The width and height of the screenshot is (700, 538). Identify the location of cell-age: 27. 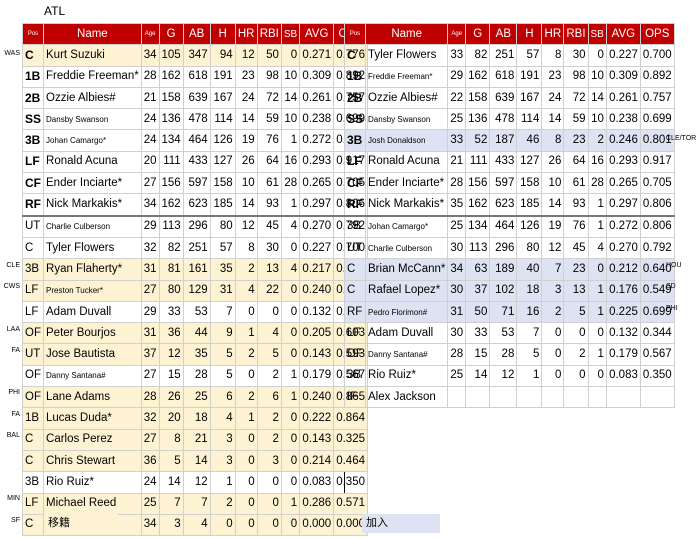
(150, 183).